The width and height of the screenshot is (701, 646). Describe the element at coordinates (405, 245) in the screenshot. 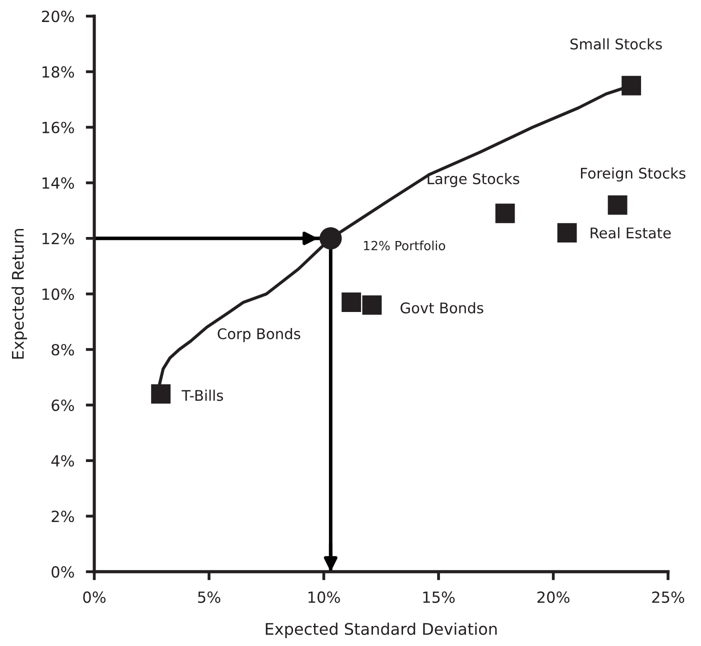

I see `annotation: 12% Portfolio` at that location.